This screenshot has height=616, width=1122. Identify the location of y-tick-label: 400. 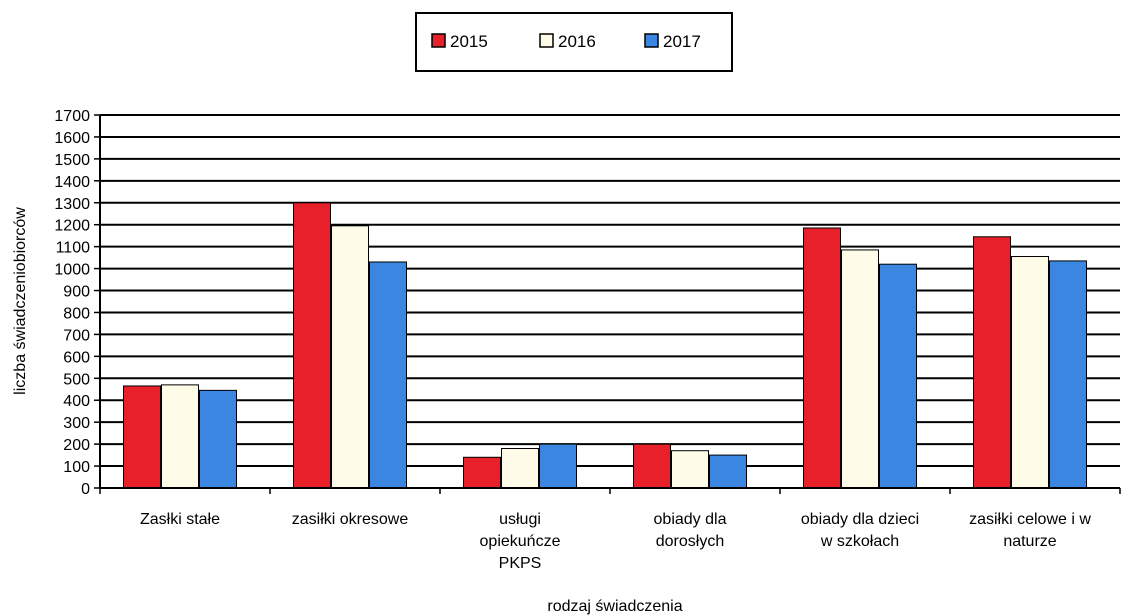
(76, 401).